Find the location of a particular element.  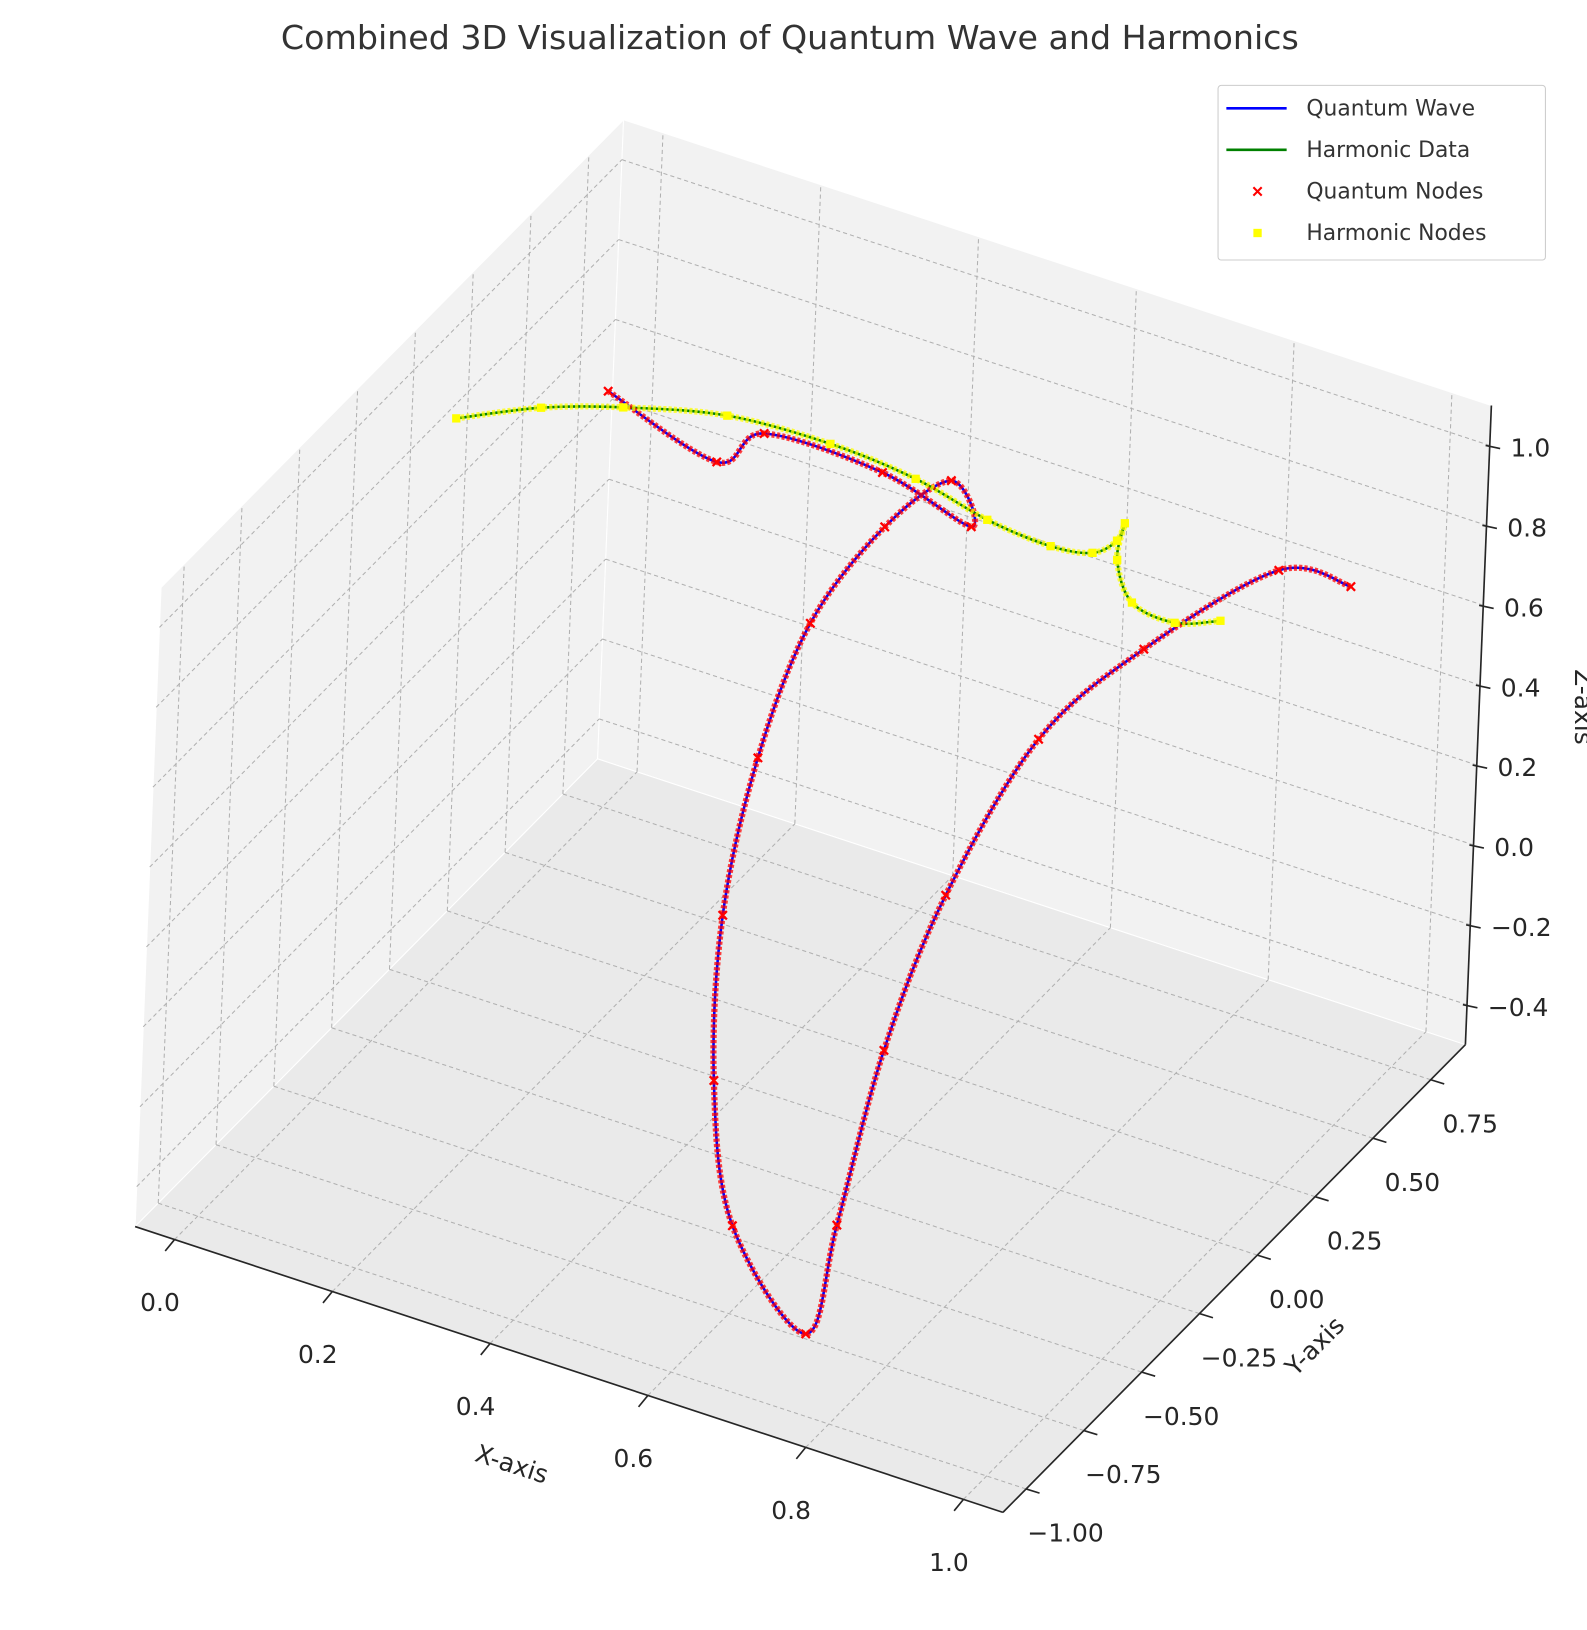

z-tick-label: −0.2 is located at coordinates (1521, 927).